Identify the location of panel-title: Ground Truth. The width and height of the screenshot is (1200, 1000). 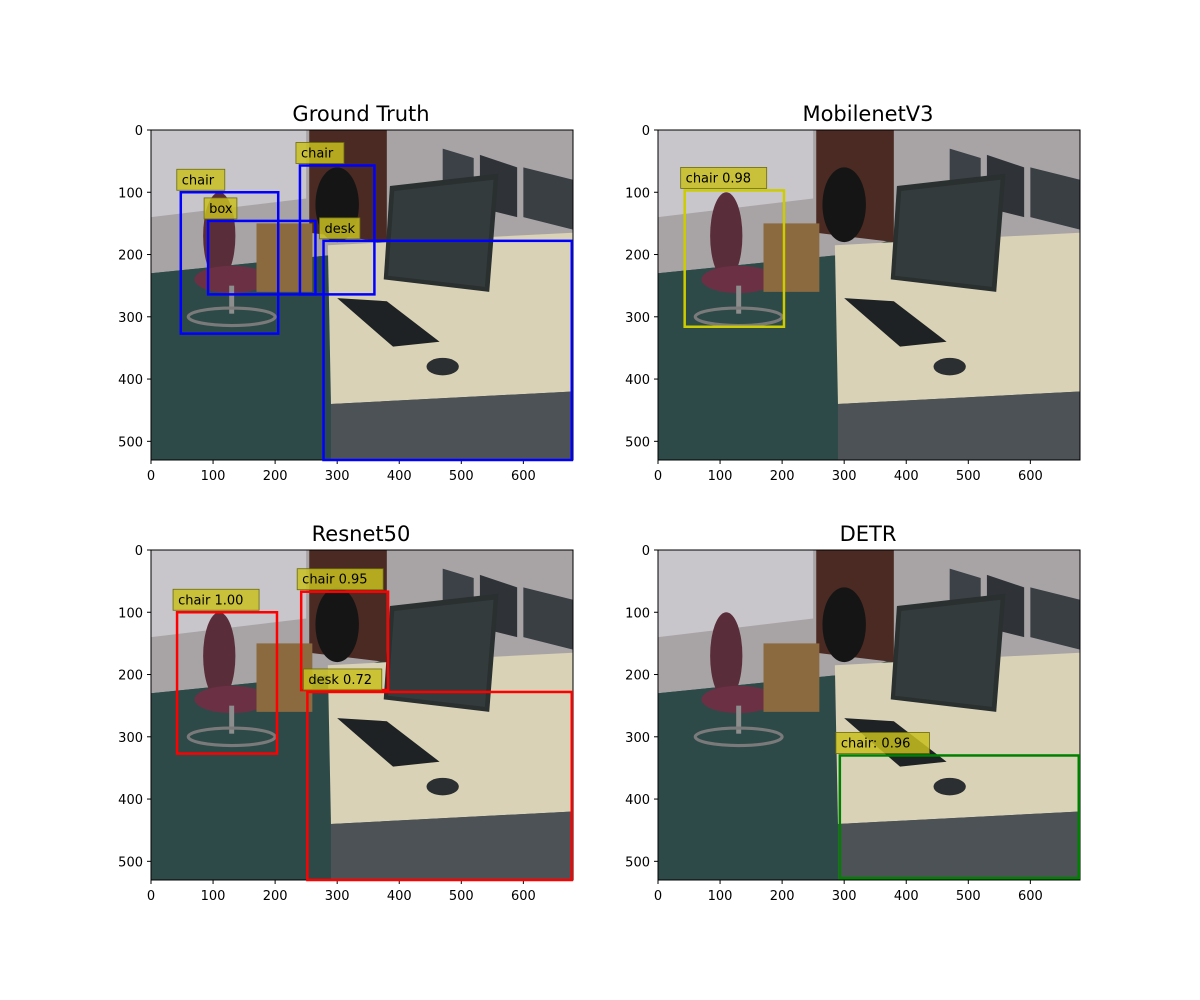
(360, 114).